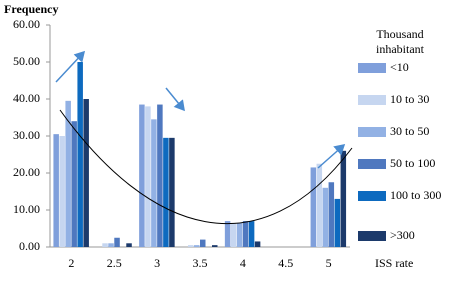  What do you see at coordinates (200, 263) in the screenshot?
I see `x-tick-label: 3.5` at bounding box center [200, 263].